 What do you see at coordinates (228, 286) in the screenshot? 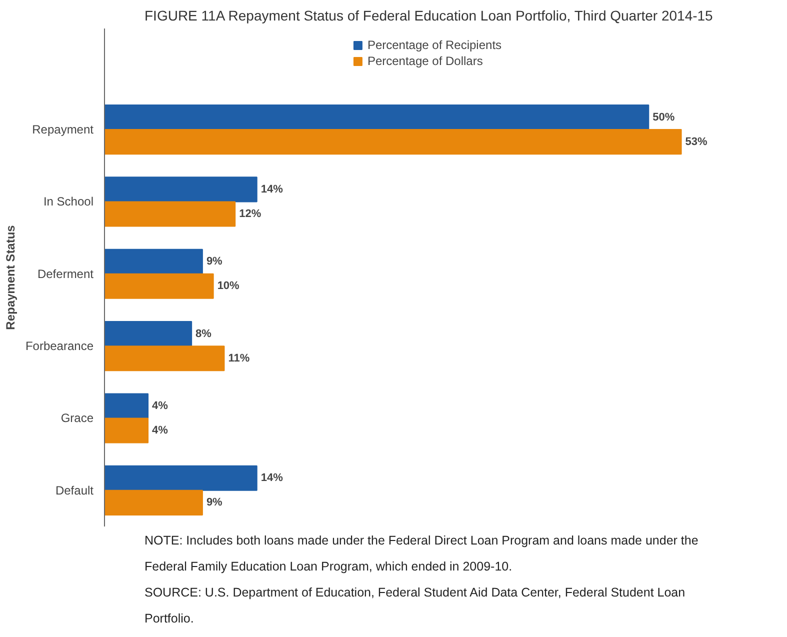
I see `data-label: 10%` at bounding box center [228, 286].